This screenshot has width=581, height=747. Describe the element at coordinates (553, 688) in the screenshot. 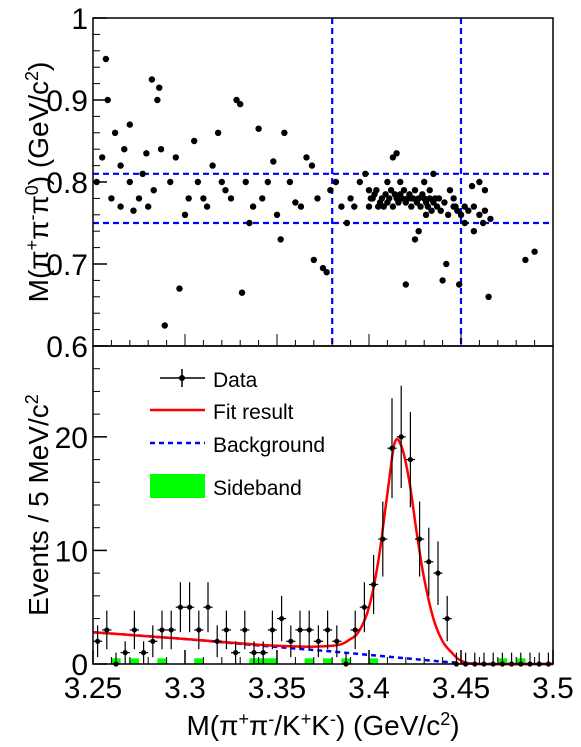

I see `x-tick-label: 3.5` at that location.